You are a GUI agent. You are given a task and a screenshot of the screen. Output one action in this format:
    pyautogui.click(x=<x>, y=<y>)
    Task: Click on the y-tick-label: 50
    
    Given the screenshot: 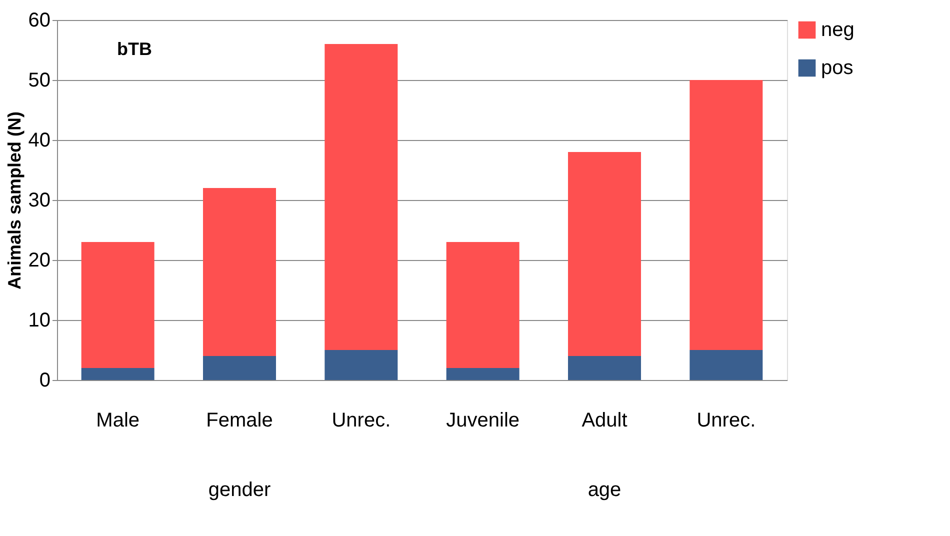 What is the action you would take?
    pyautogui.click(x=39, y=81)
    